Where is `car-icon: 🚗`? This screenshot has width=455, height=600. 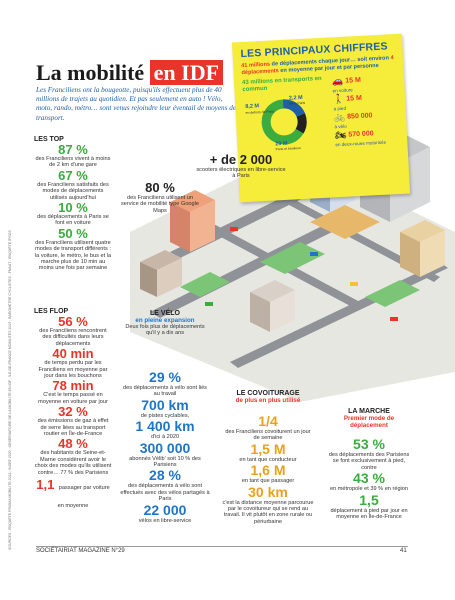 car-icon: 🚗 is located at coordinates (337, 81).